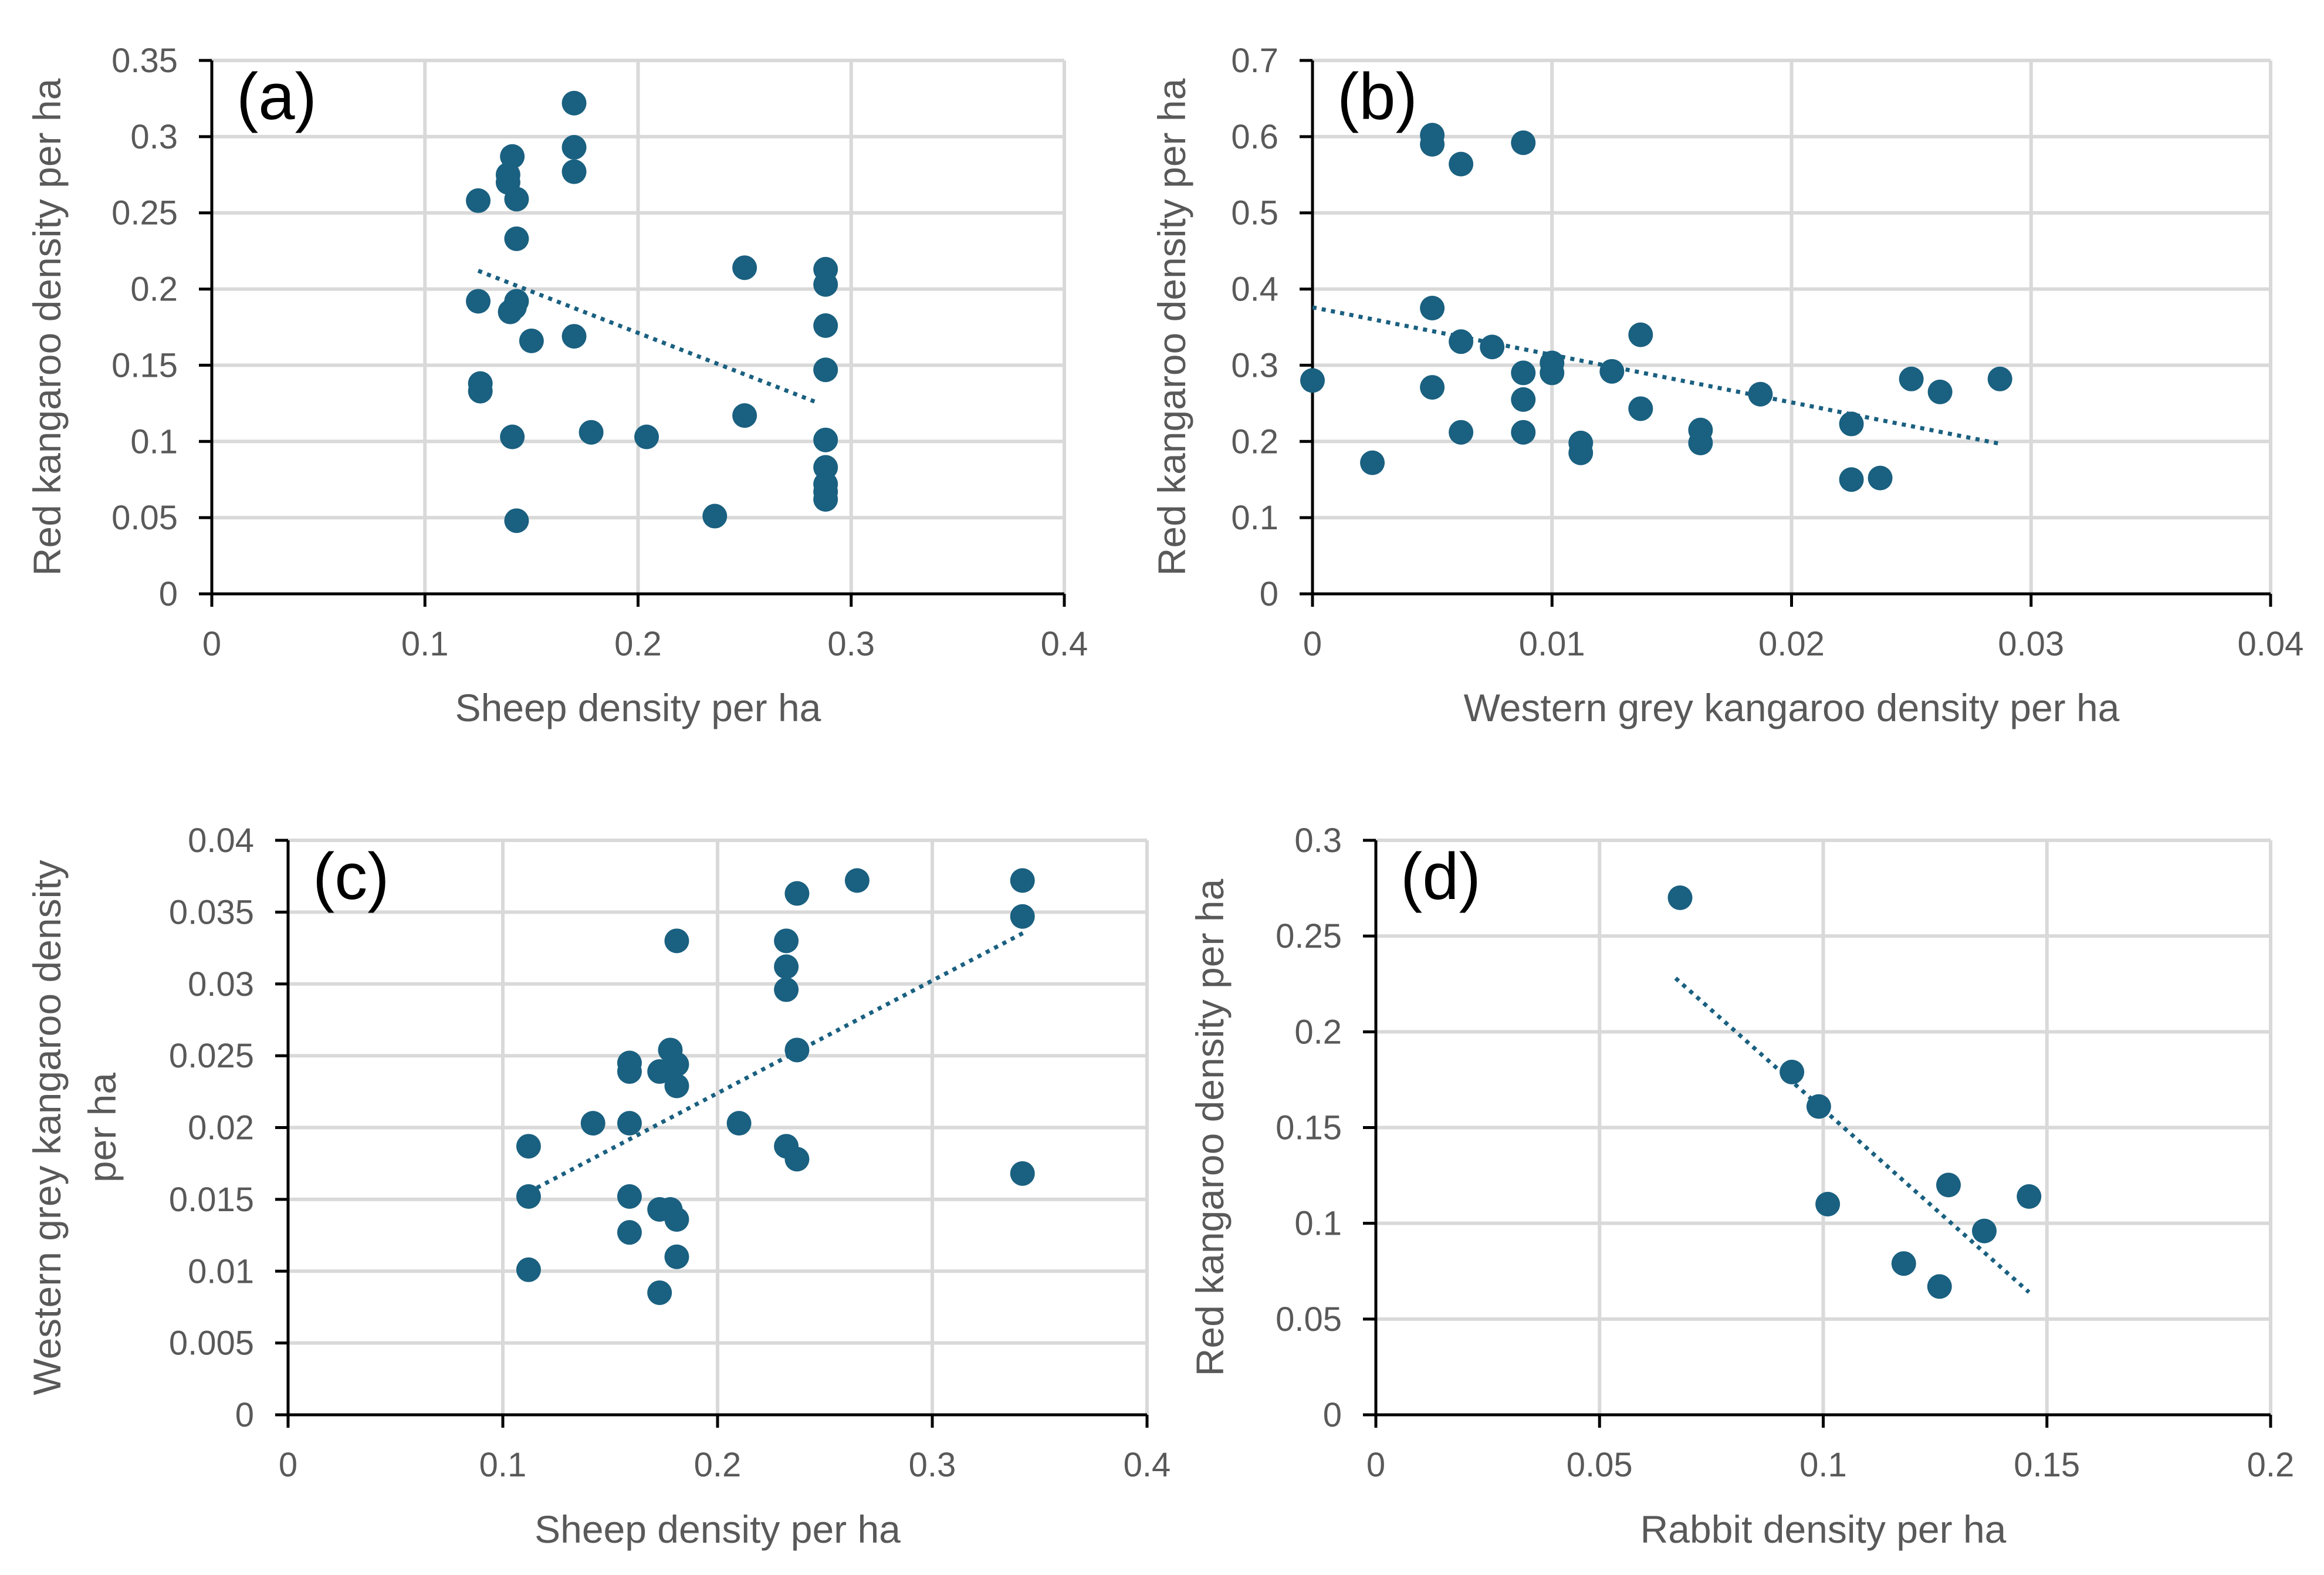 The image size is (2324, 1575). I want to click on y-tick-label: 0.005, so click(211, 1343).